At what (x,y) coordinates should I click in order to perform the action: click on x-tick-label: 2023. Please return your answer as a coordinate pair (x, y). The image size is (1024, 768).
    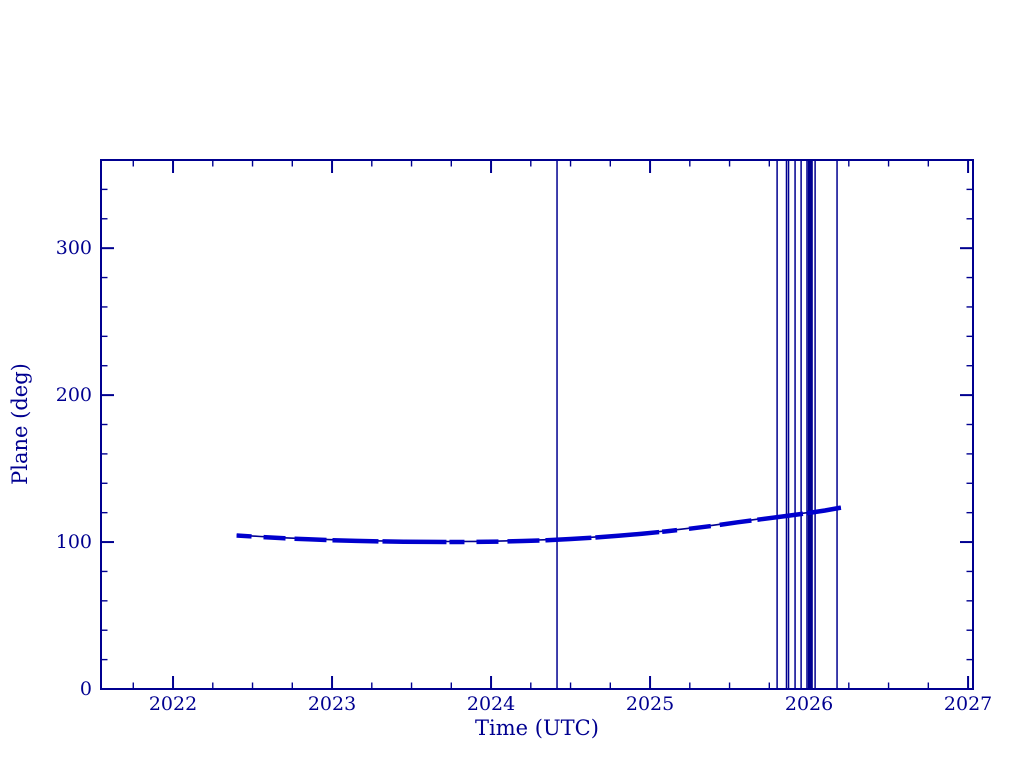
    Looking at the image, I should click on (332, 704).